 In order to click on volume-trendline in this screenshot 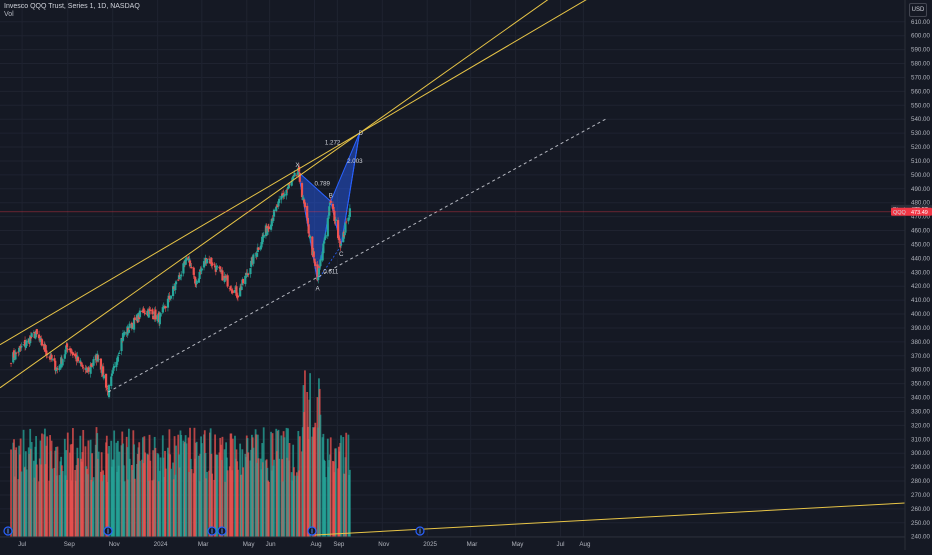, I will do `click(610, 519)`.